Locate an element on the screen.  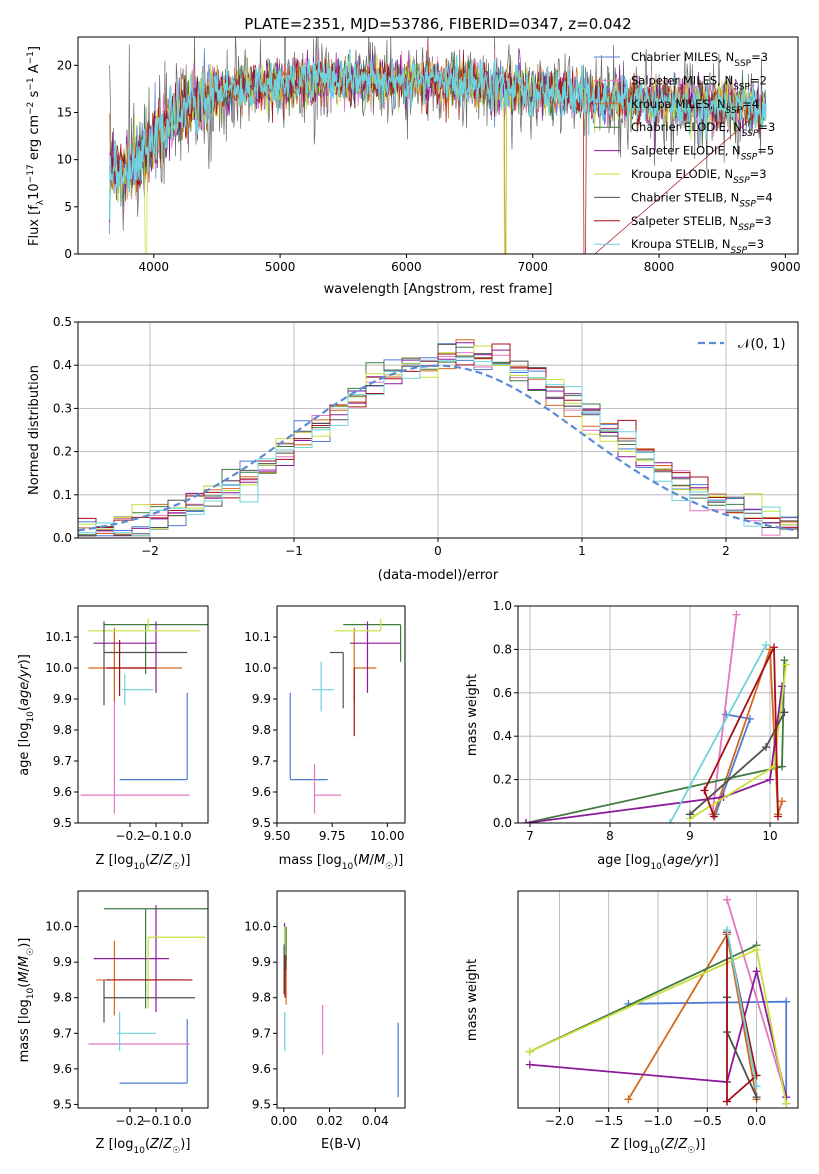
mass-z-xlabel-part: )] is located at coordinates (185, 1144).